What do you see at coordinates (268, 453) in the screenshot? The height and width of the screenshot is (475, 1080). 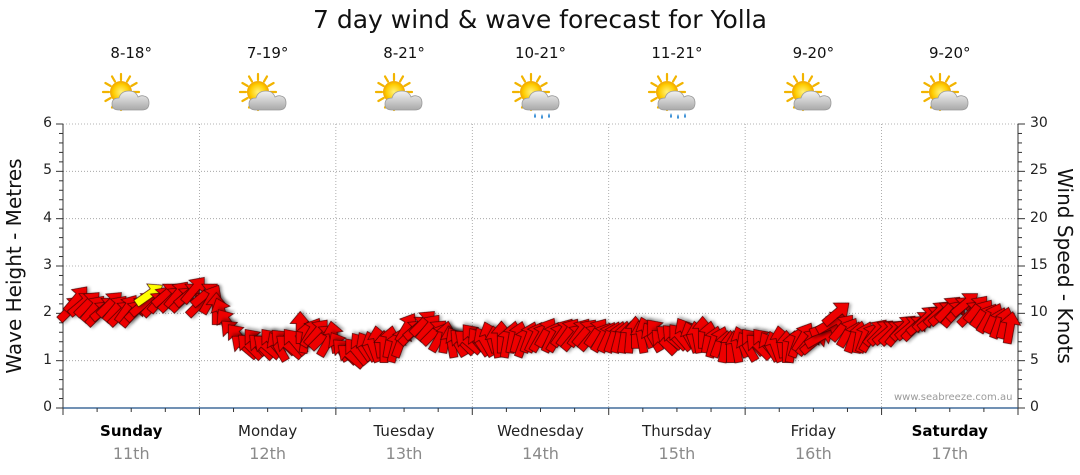 I see `day-date-label: 12th` at bounding box center [268, 453].